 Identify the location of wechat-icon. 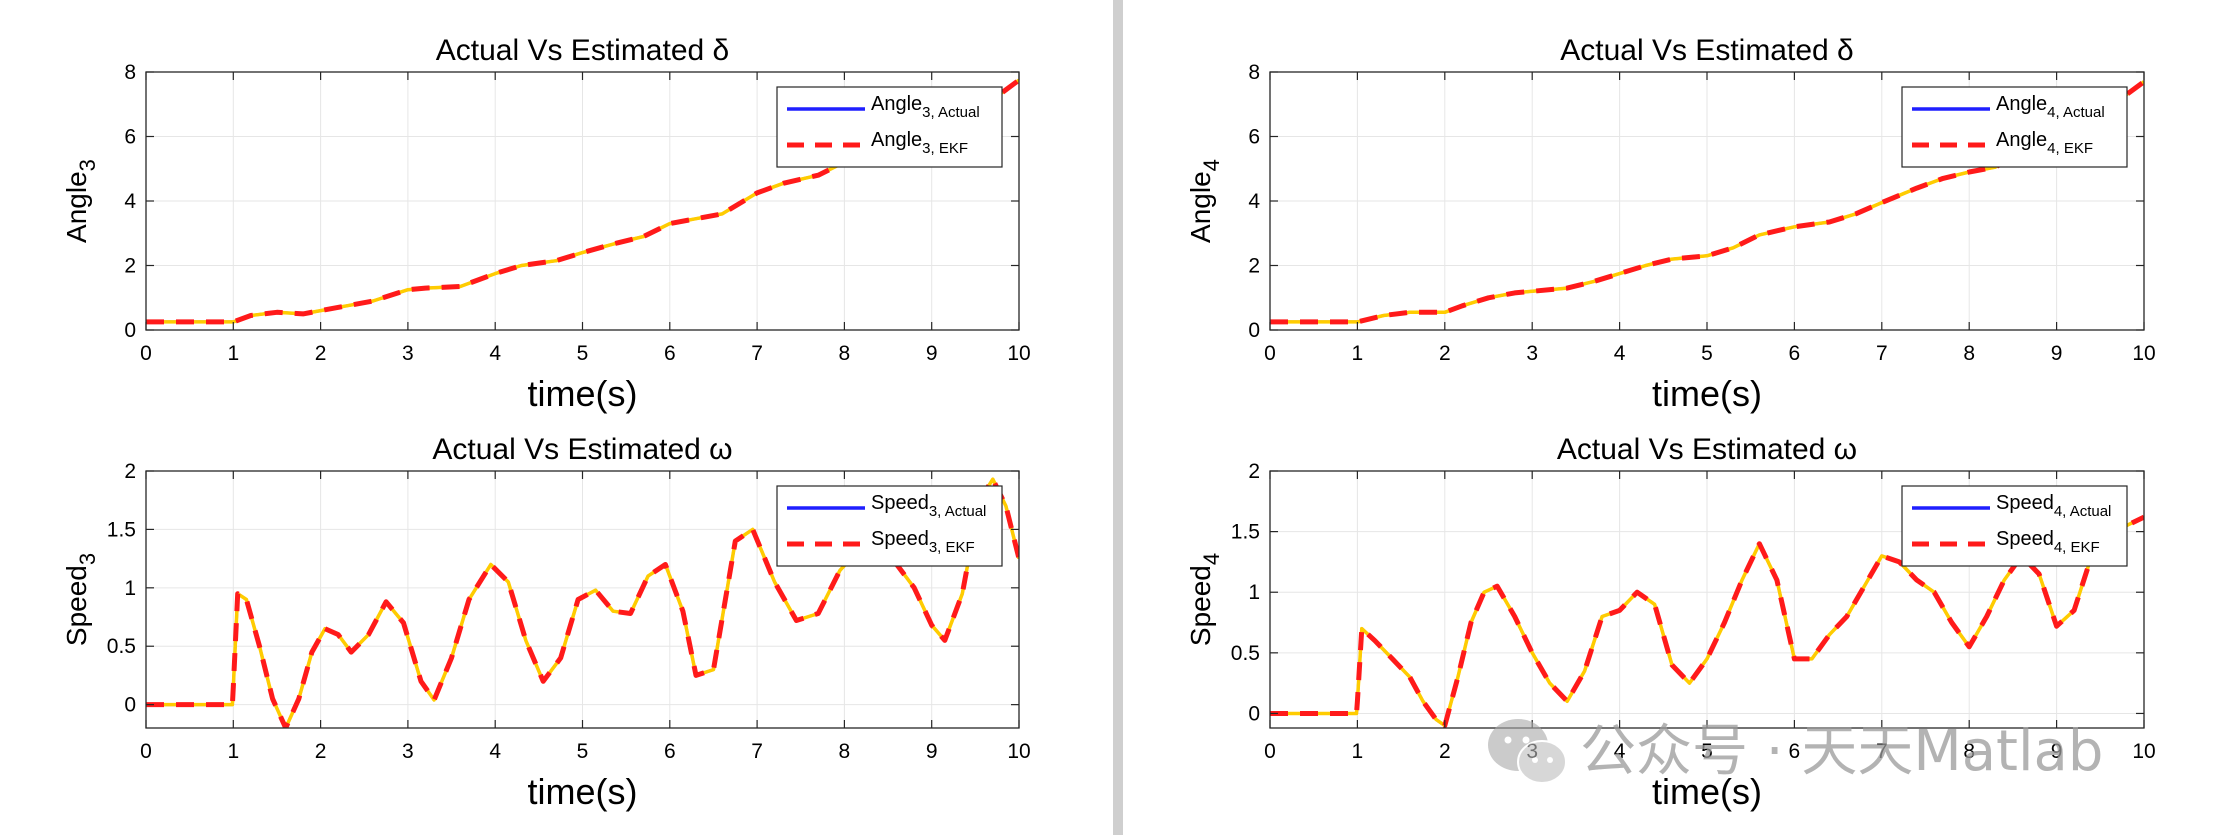
(1527, 751).